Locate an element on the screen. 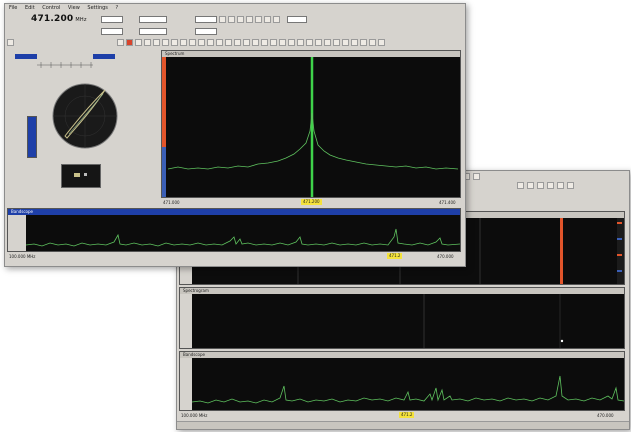  band-start: 100.000 MHz is located at coordinates (22, 256).